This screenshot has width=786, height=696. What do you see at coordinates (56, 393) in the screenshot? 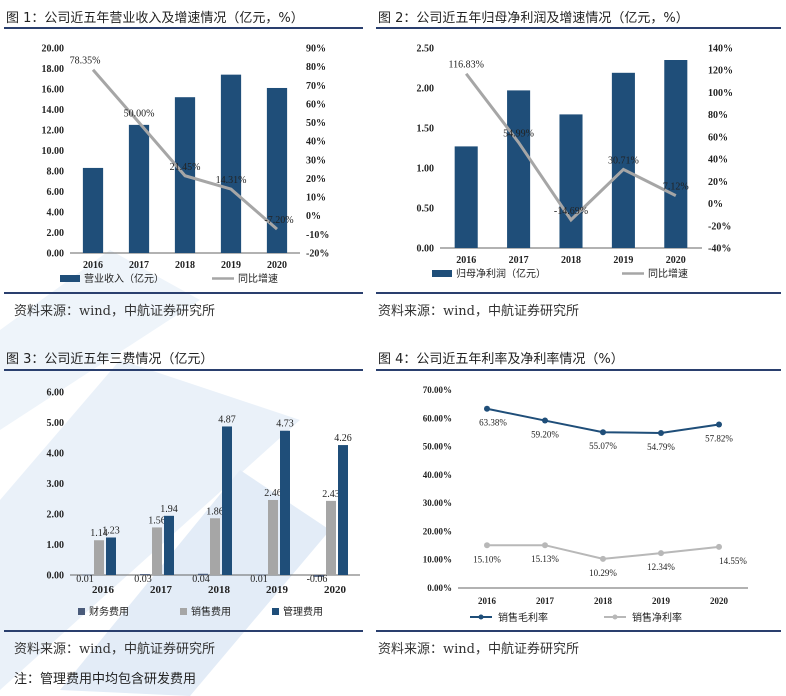
I see `y-tick-label: 6.00` at bounding box center [56, 393].